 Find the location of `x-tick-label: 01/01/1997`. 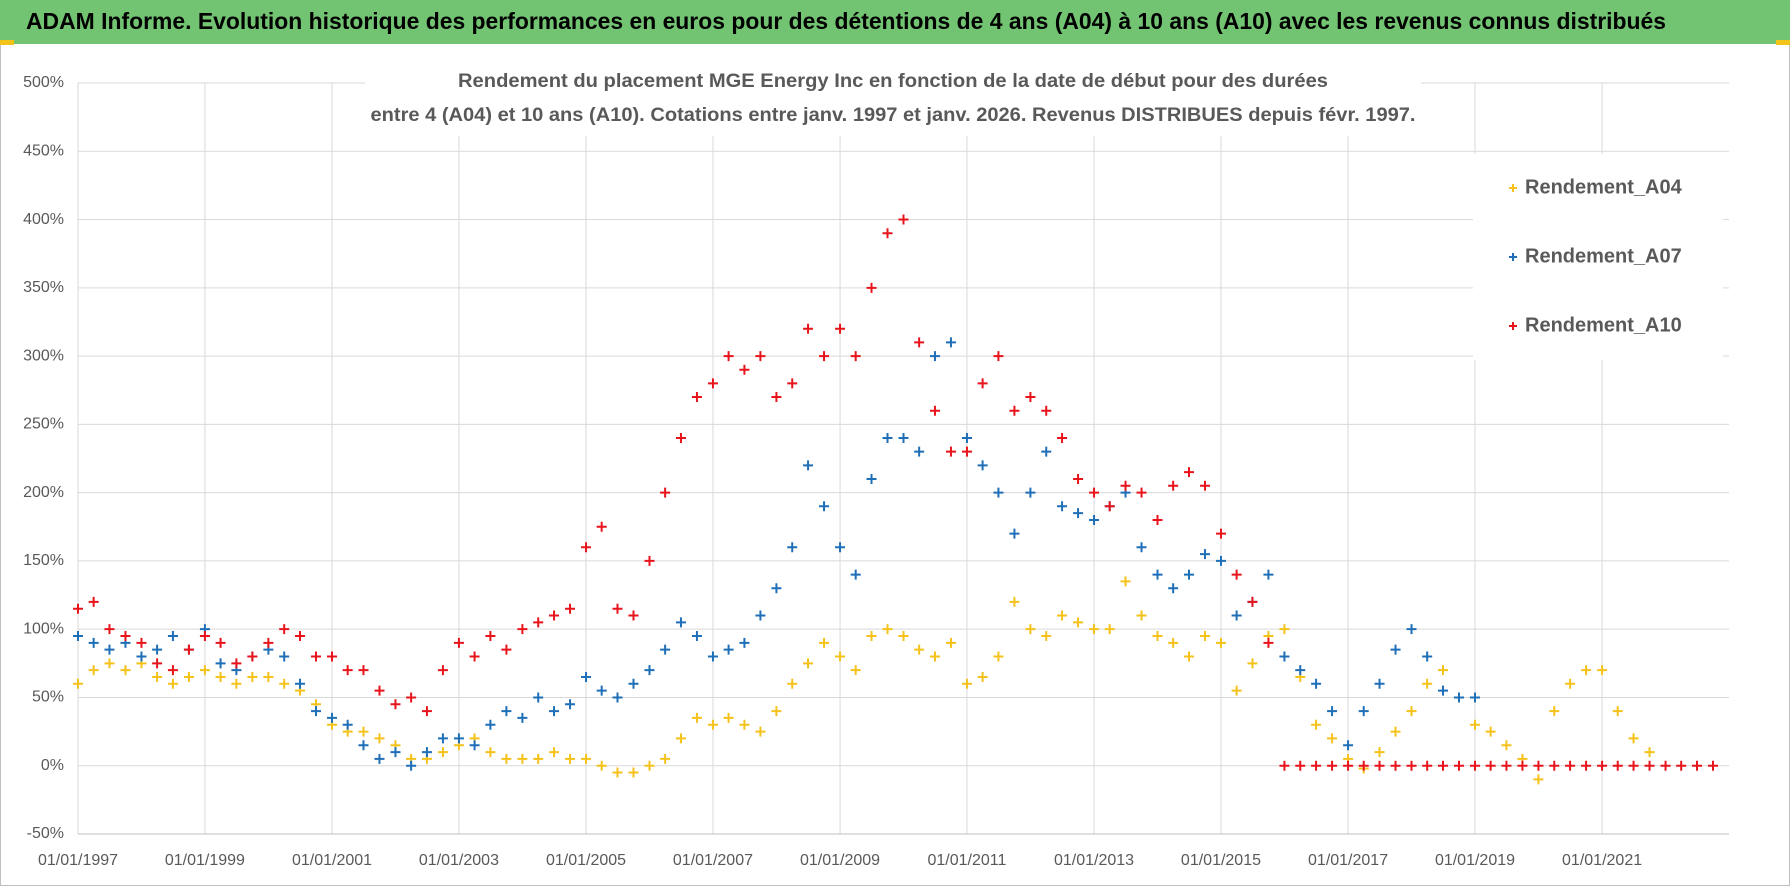

x-tick-label: 01/01/1997 is located at coordinates (78, 860).